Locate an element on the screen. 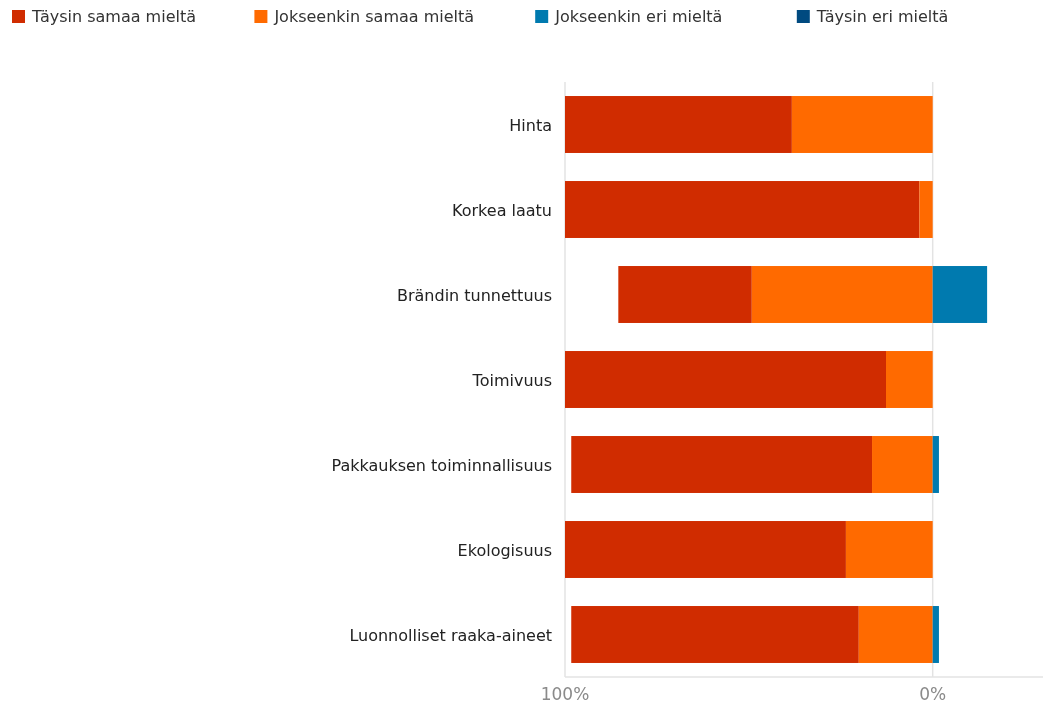  legend-label: Täysin eri mieltä is located at coordinates (882, 16).